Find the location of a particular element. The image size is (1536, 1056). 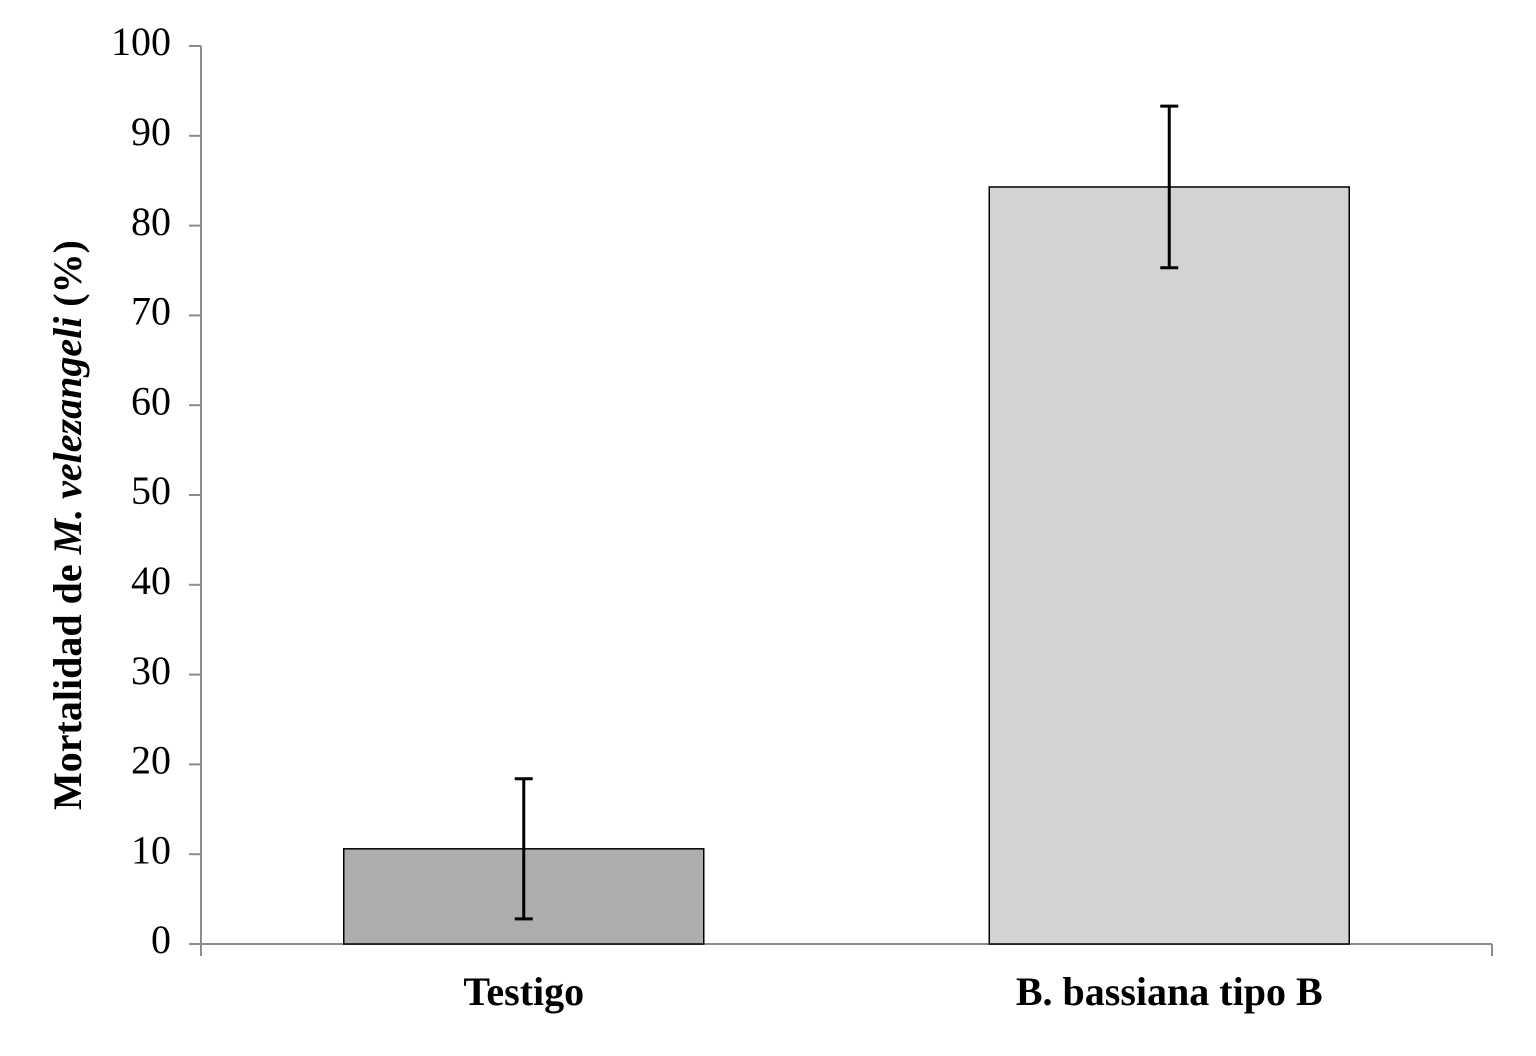

y-axis-title-part: Mortalidad de is located at coordinates (67, 682).